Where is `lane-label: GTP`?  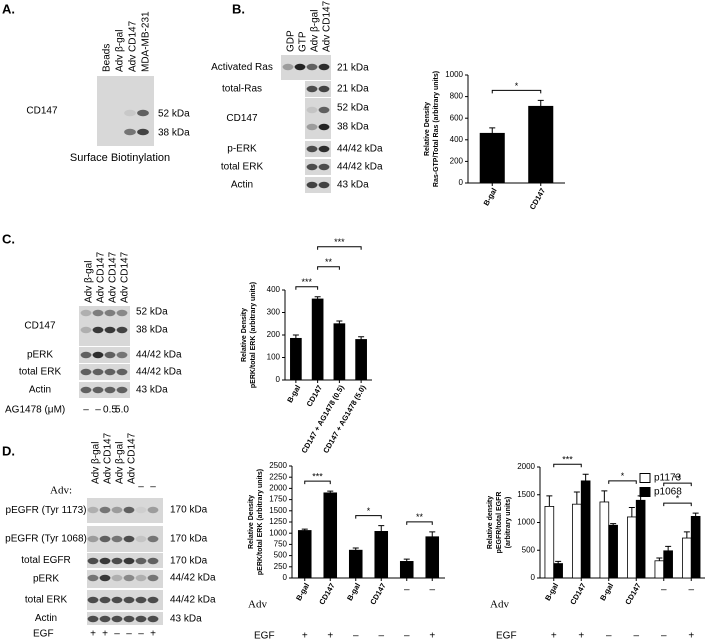
lane-label: GTP is located at coordinates (303, 41).